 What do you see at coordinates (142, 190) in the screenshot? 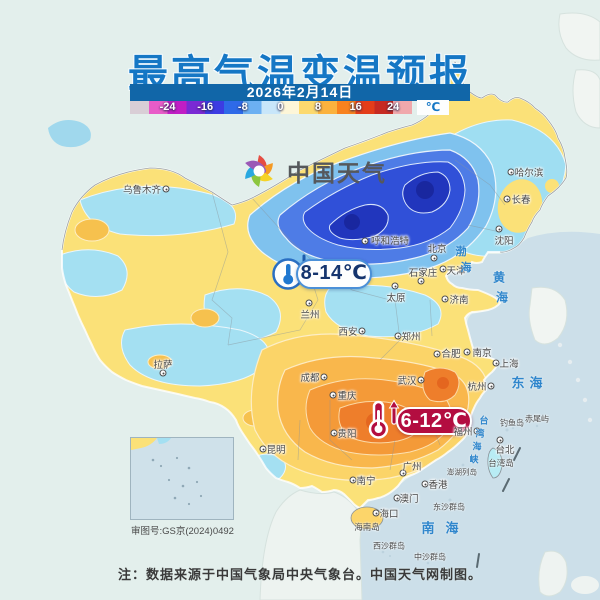
I see `city-label: 乌鲁木齐` at bounding box center [142, 190].